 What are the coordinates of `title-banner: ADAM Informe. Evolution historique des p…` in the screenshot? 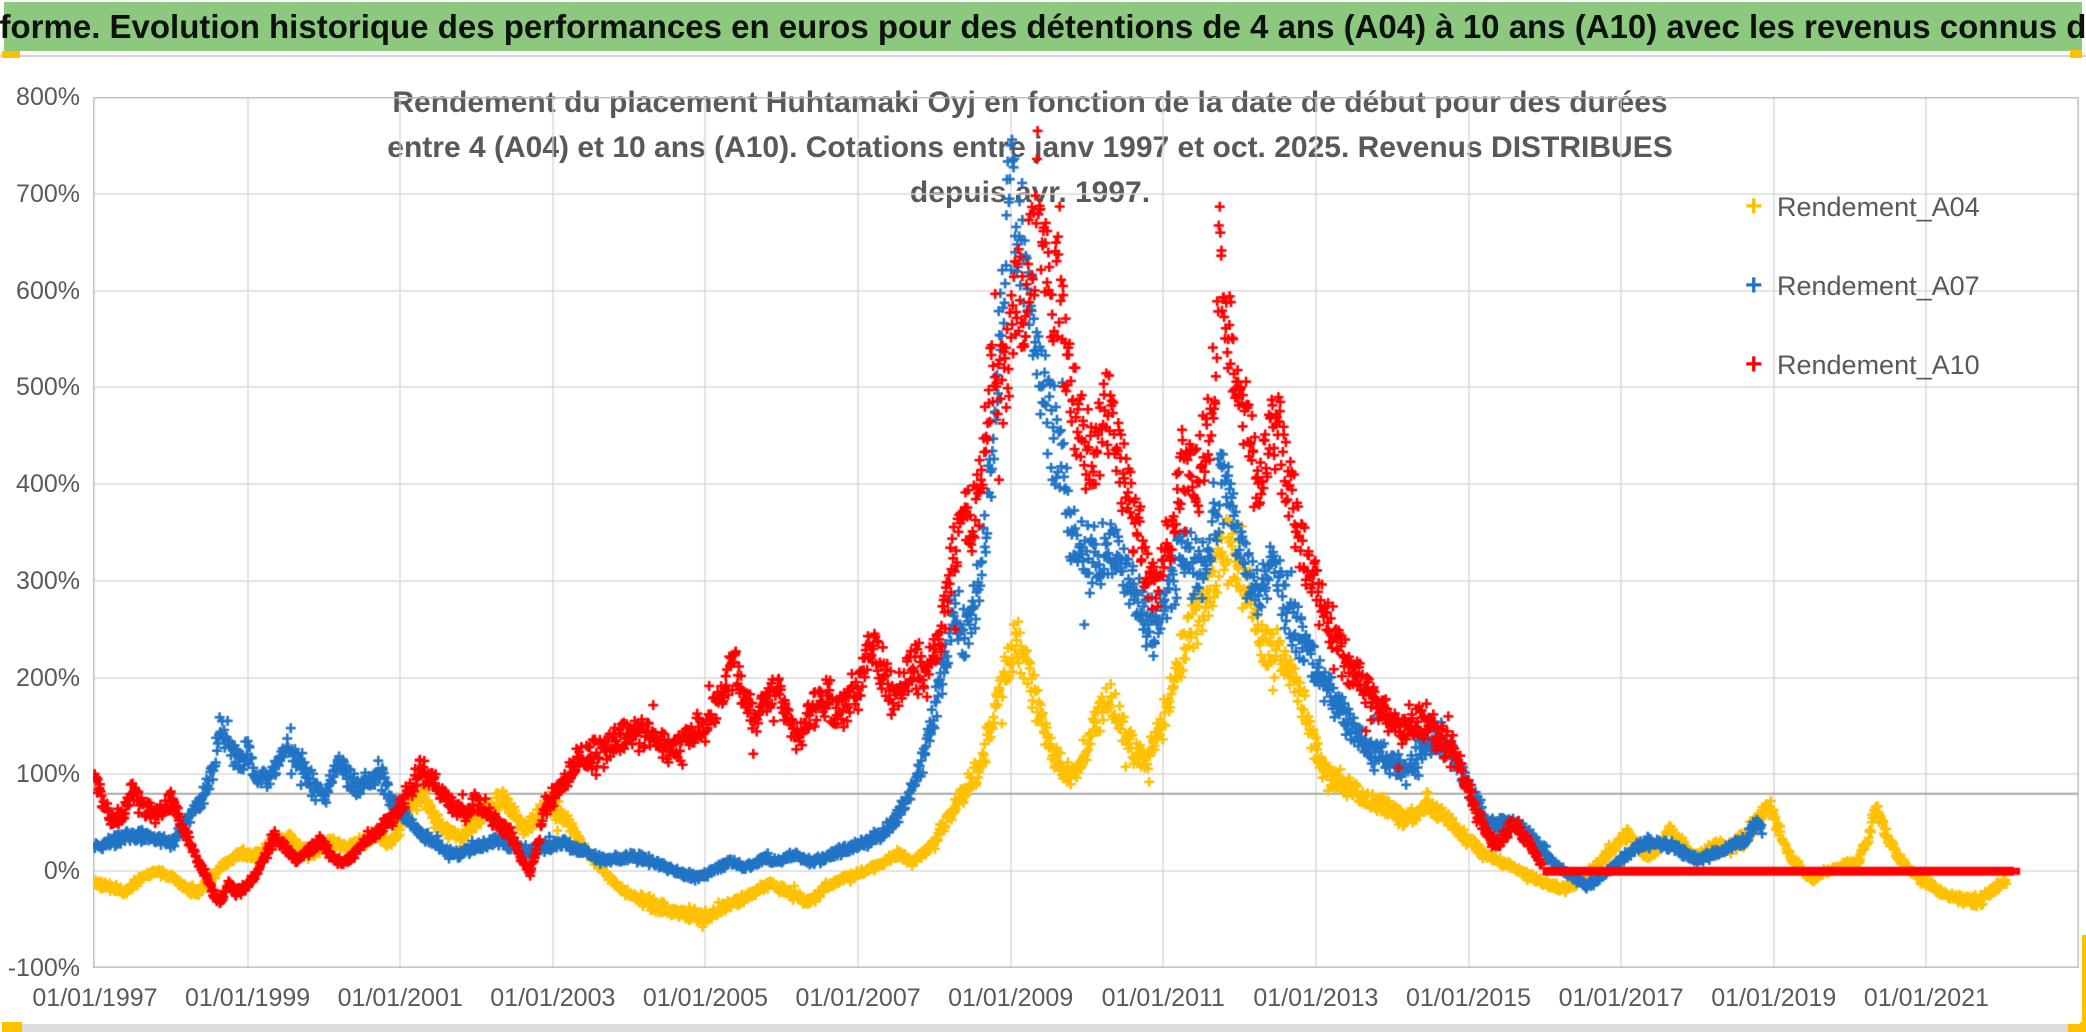 It's located at (1043, 26).